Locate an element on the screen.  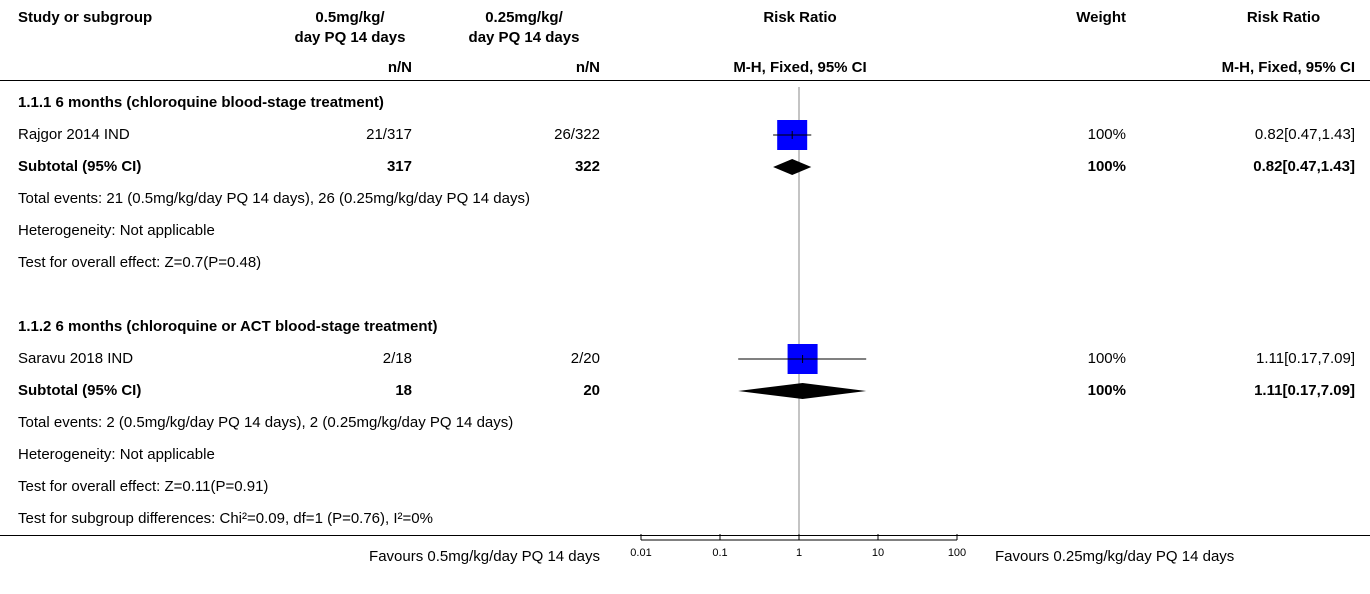
header-weight: Weight is located at coordinates (1101, 17).